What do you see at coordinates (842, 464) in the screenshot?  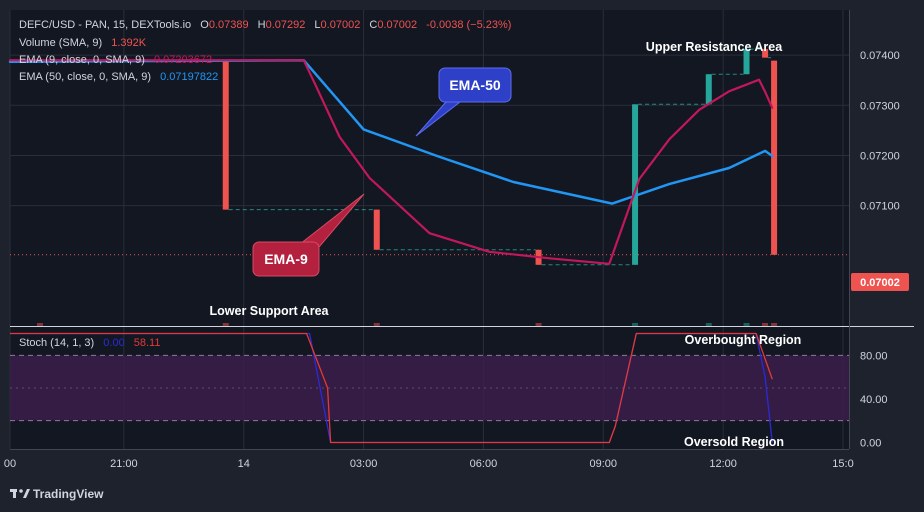 I see `time-tick-label: 15:0` at bounding box center [842, 464].